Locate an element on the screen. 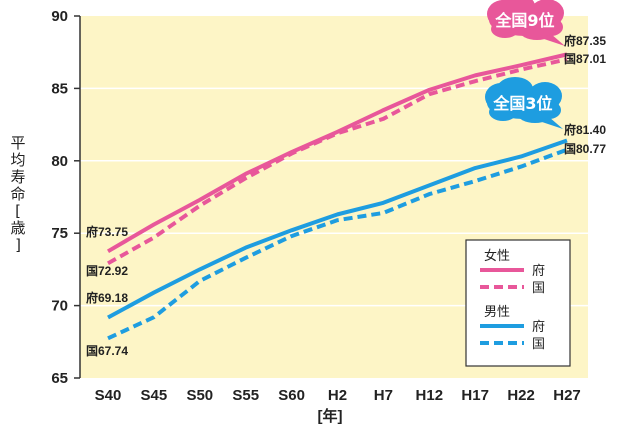 The image size is (617, 427). value-annotation: 国67.74 is located at coordinates (107, 351).